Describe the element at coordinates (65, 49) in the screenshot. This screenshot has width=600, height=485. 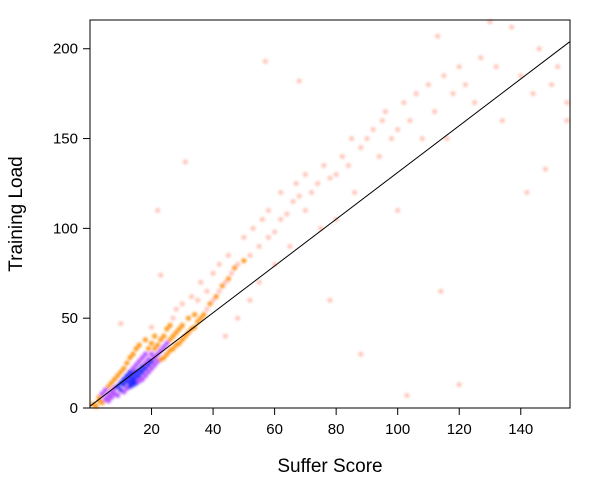
I see `y-tick-label: 200` at that location.